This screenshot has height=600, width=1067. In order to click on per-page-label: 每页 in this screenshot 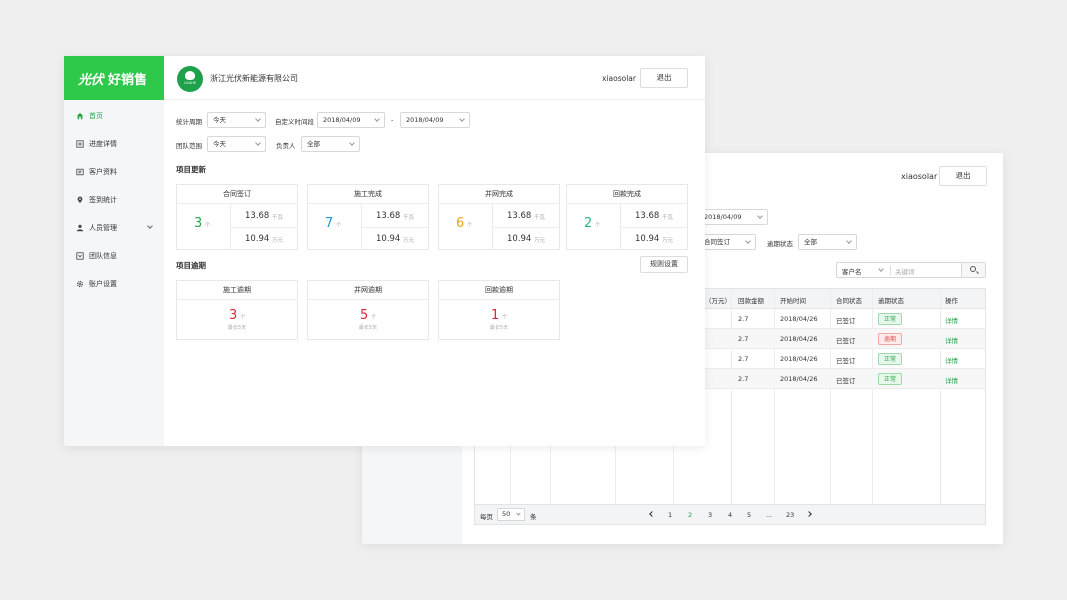, I will do `click(486, 517)`.